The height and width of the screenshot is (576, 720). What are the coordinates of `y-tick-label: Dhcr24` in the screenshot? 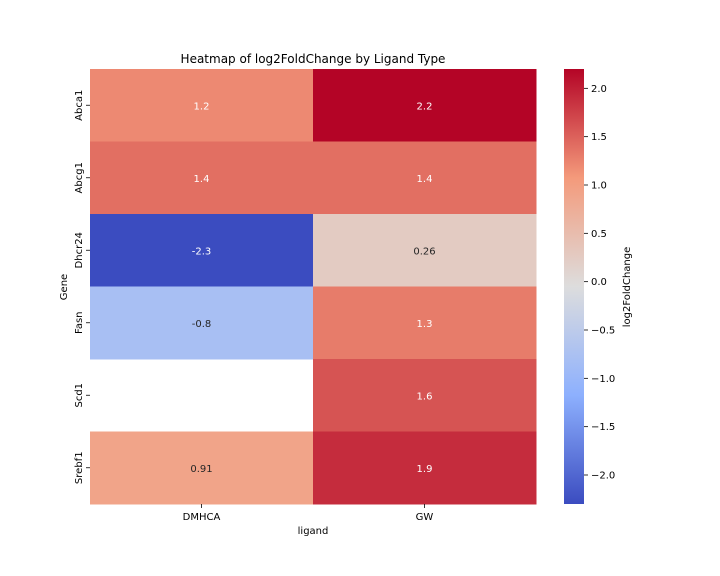 It's located at (79, 250).